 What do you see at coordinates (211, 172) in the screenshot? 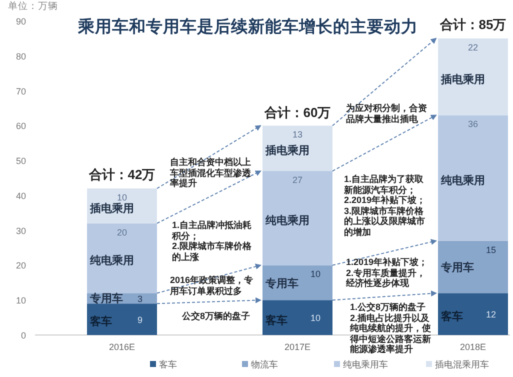
I see `annotation: 自主和合资中档以上车型插混化车型渗透率提升` at bounding box center [211, 172].